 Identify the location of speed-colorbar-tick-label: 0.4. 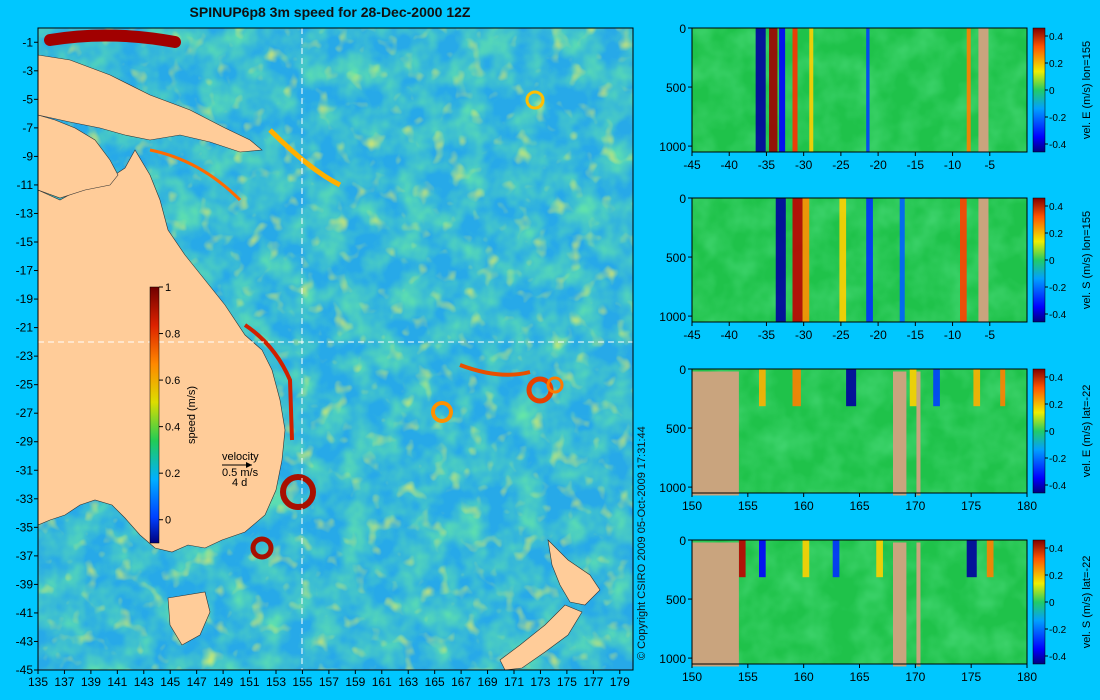
(172, 428).